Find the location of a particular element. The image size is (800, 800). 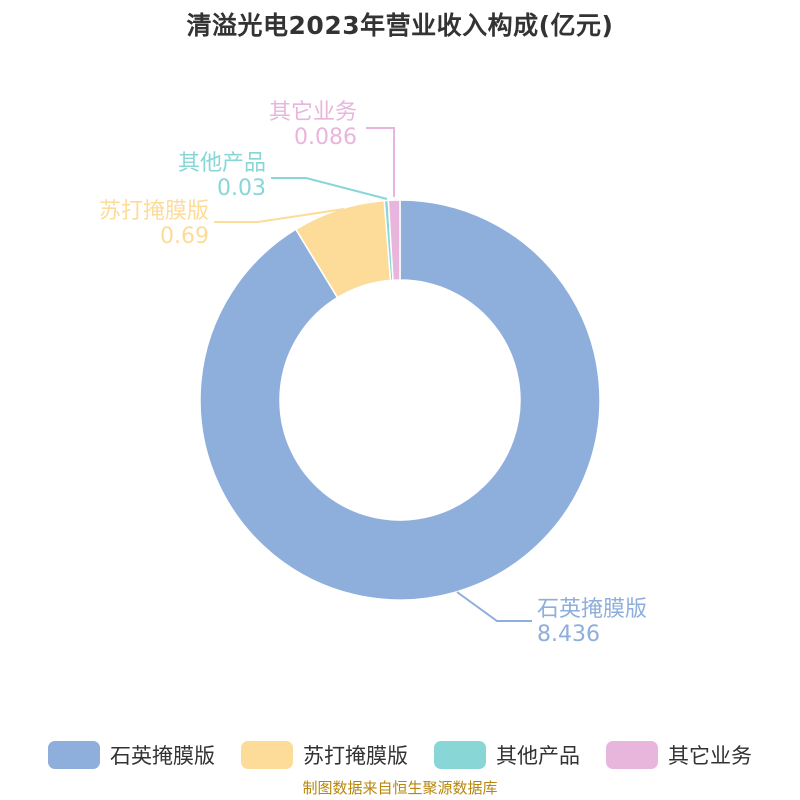

legend-label: 其它业务 is located at coordinates (710, 756).